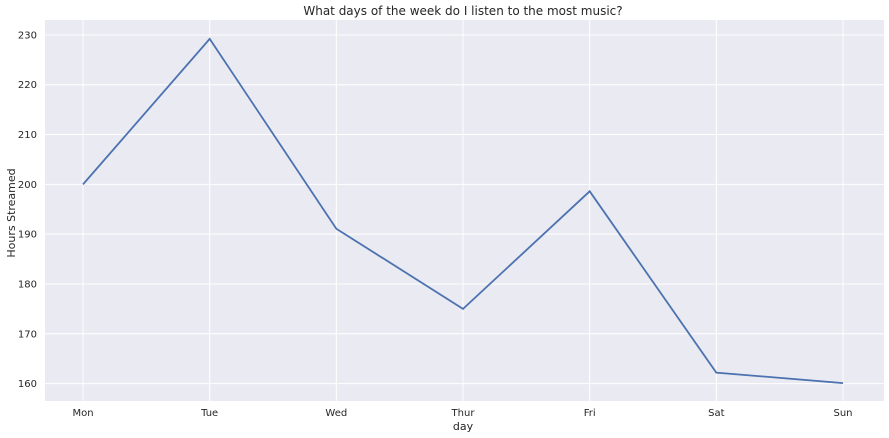  What do you see at coordinates (27, 284) in the screenshot?
I see `y-tick-label: 180` at bounding box center [27, 284].